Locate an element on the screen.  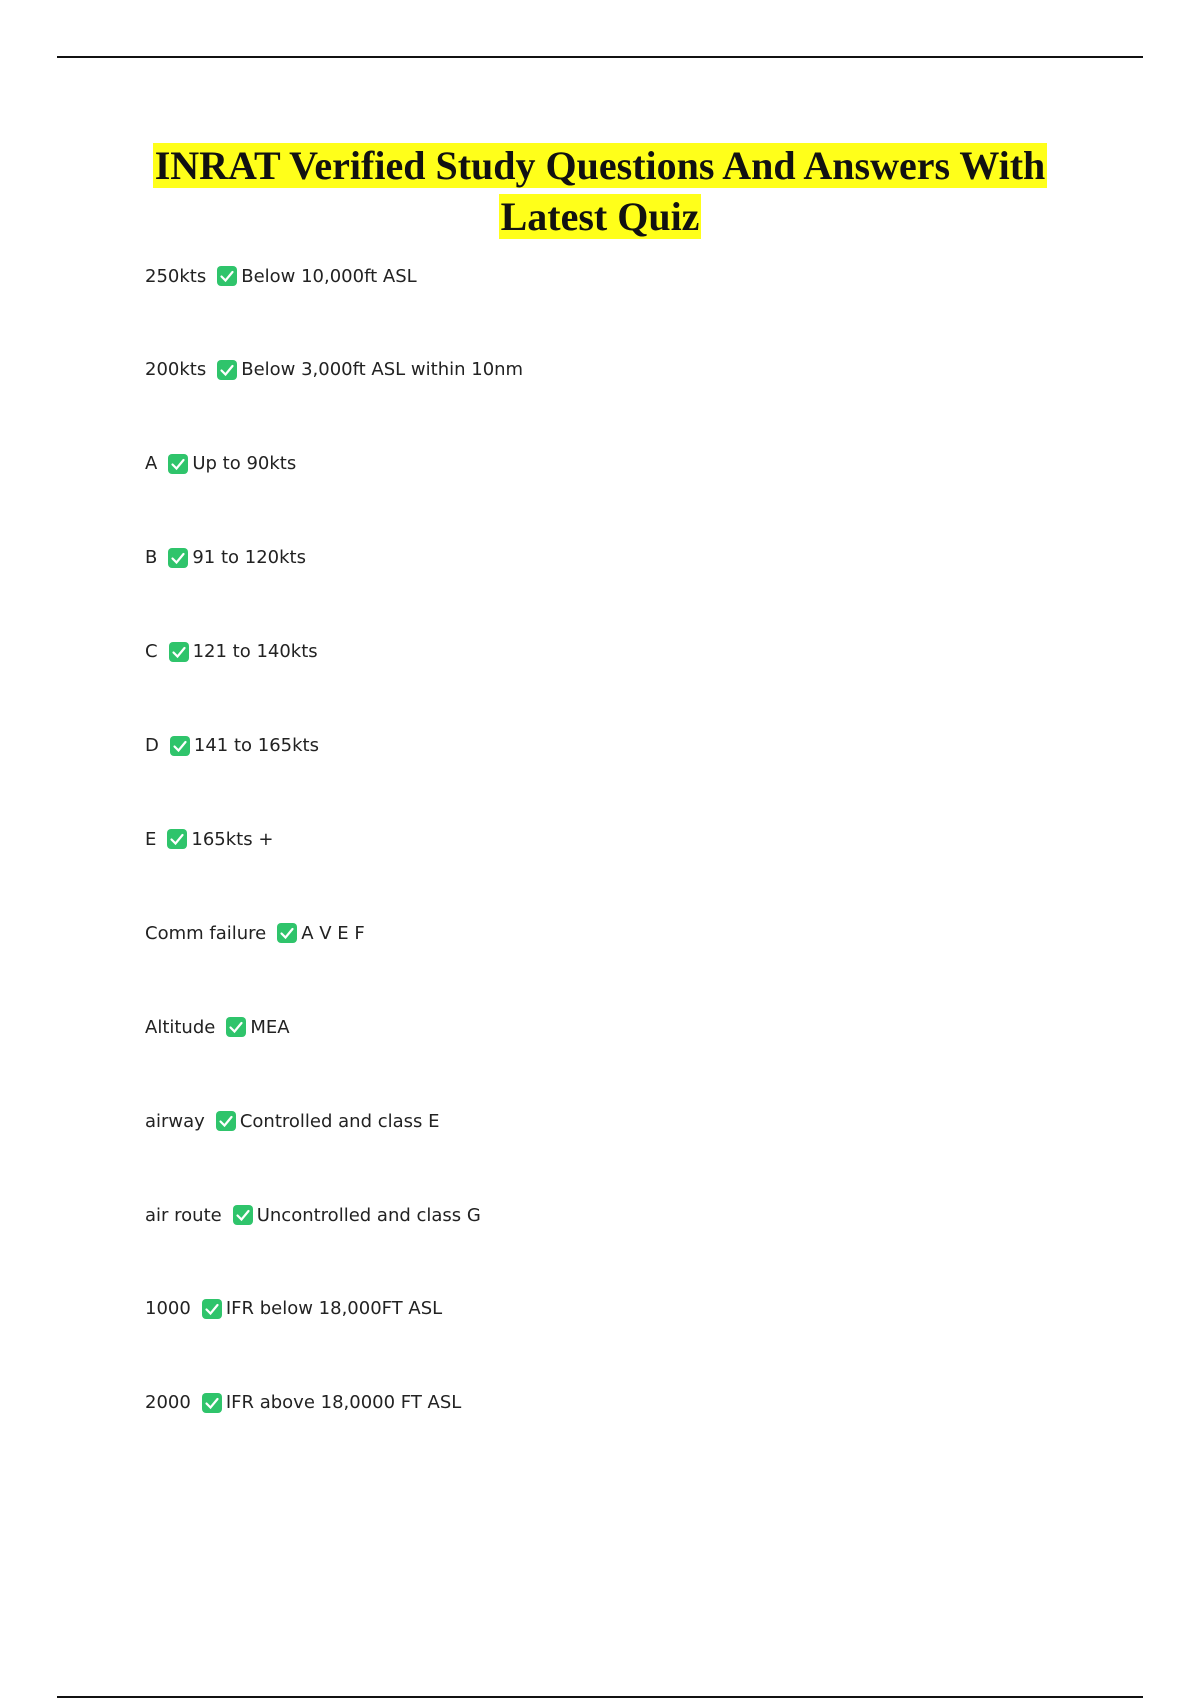
answer: 121 to 140kts is located at coordinates (255, 652).